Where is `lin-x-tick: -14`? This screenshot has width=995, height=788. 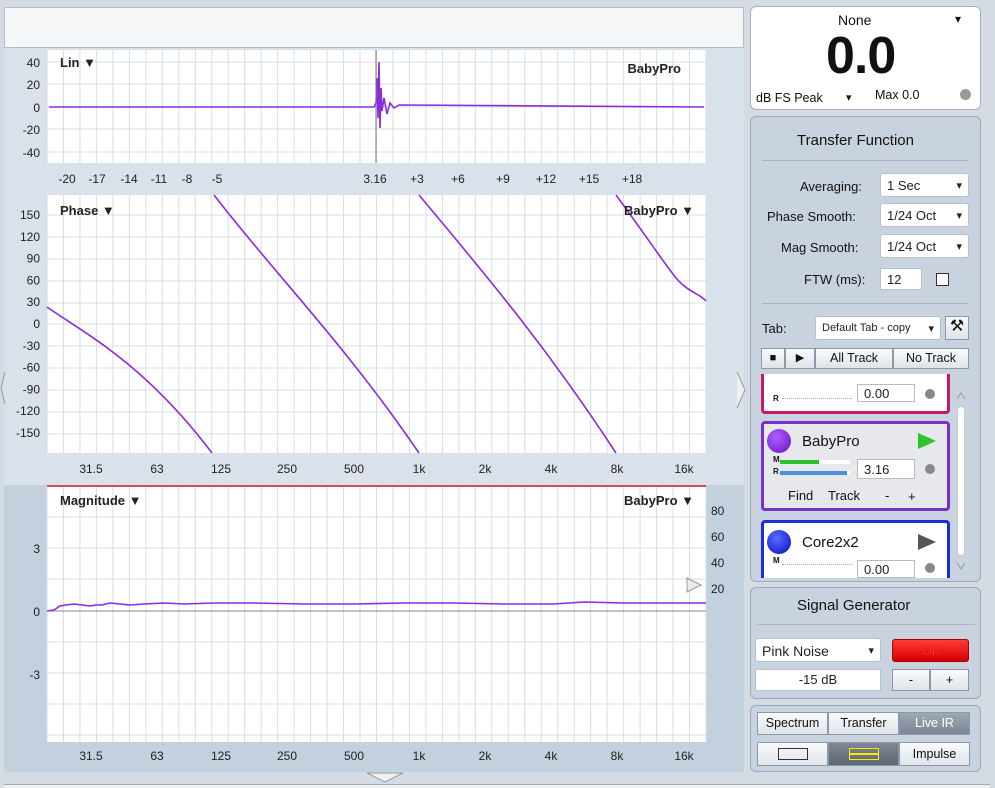
lin-x-tick: -14 is located at coordinates (129, 179).